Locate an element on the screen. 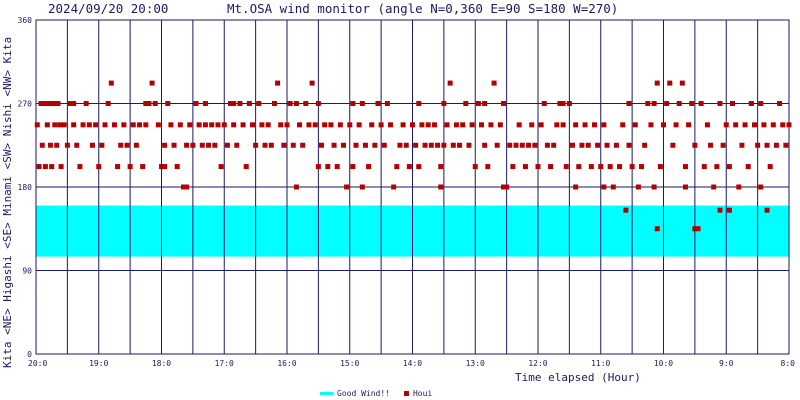  y-tick-label: 180 is located at coordinates (25, 187).